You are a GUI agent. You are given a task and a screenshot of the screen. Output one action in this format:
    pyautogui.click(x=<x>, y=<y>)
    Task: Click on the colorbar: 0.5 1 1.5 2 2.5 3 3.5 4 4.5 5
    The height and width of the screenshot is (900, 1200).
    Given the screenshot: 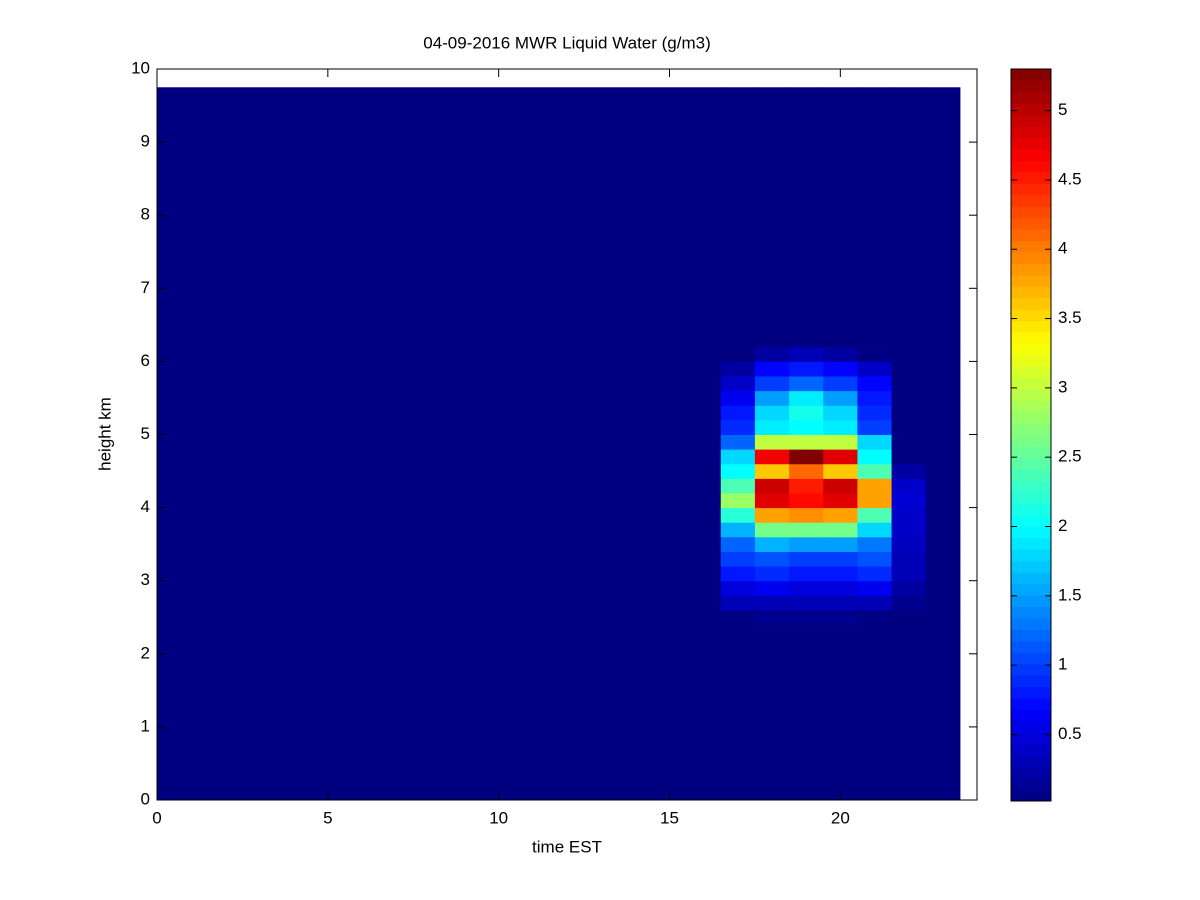 What is the action you would take?
    pyautogui.click(x=1046, y=435)
    